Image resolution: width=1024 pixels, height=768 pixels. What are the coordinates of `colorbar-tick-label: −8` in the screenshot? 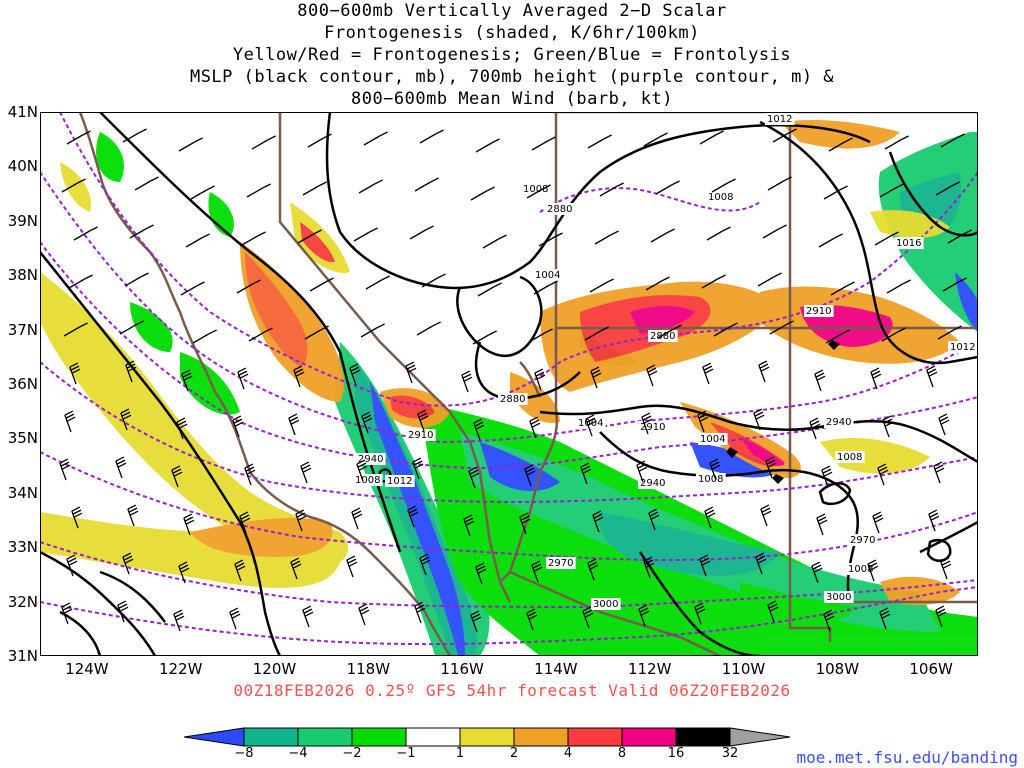 It's located at (244, 753).